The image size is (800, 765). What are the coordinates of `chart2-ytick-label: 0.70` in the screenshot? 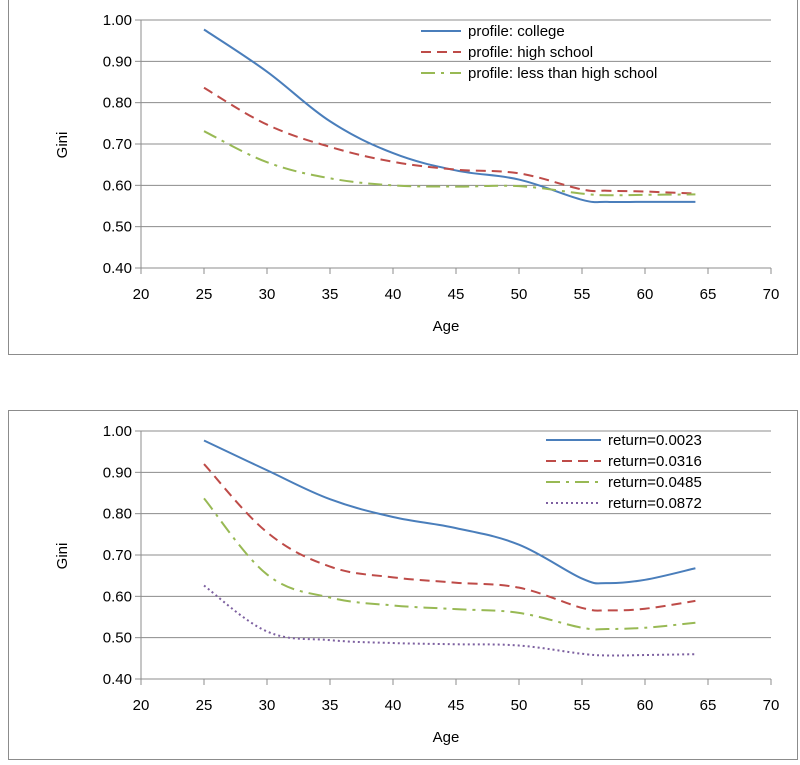 It's located at (117, 555).